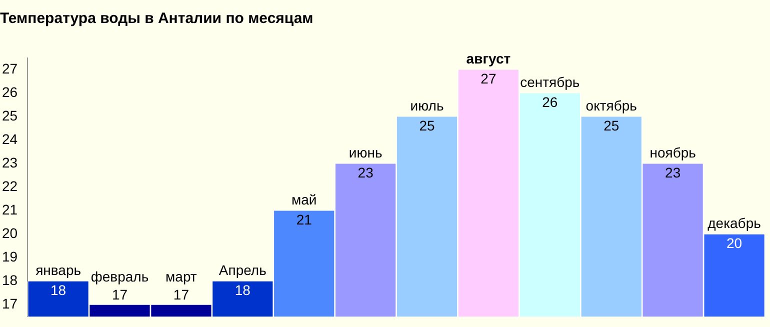 This screenshot has width=770, height=327. What do you see at coordinates (734, 223) in the screenshot?
I see `x-tick-label: декабрь` at bounding box center [734, 223].